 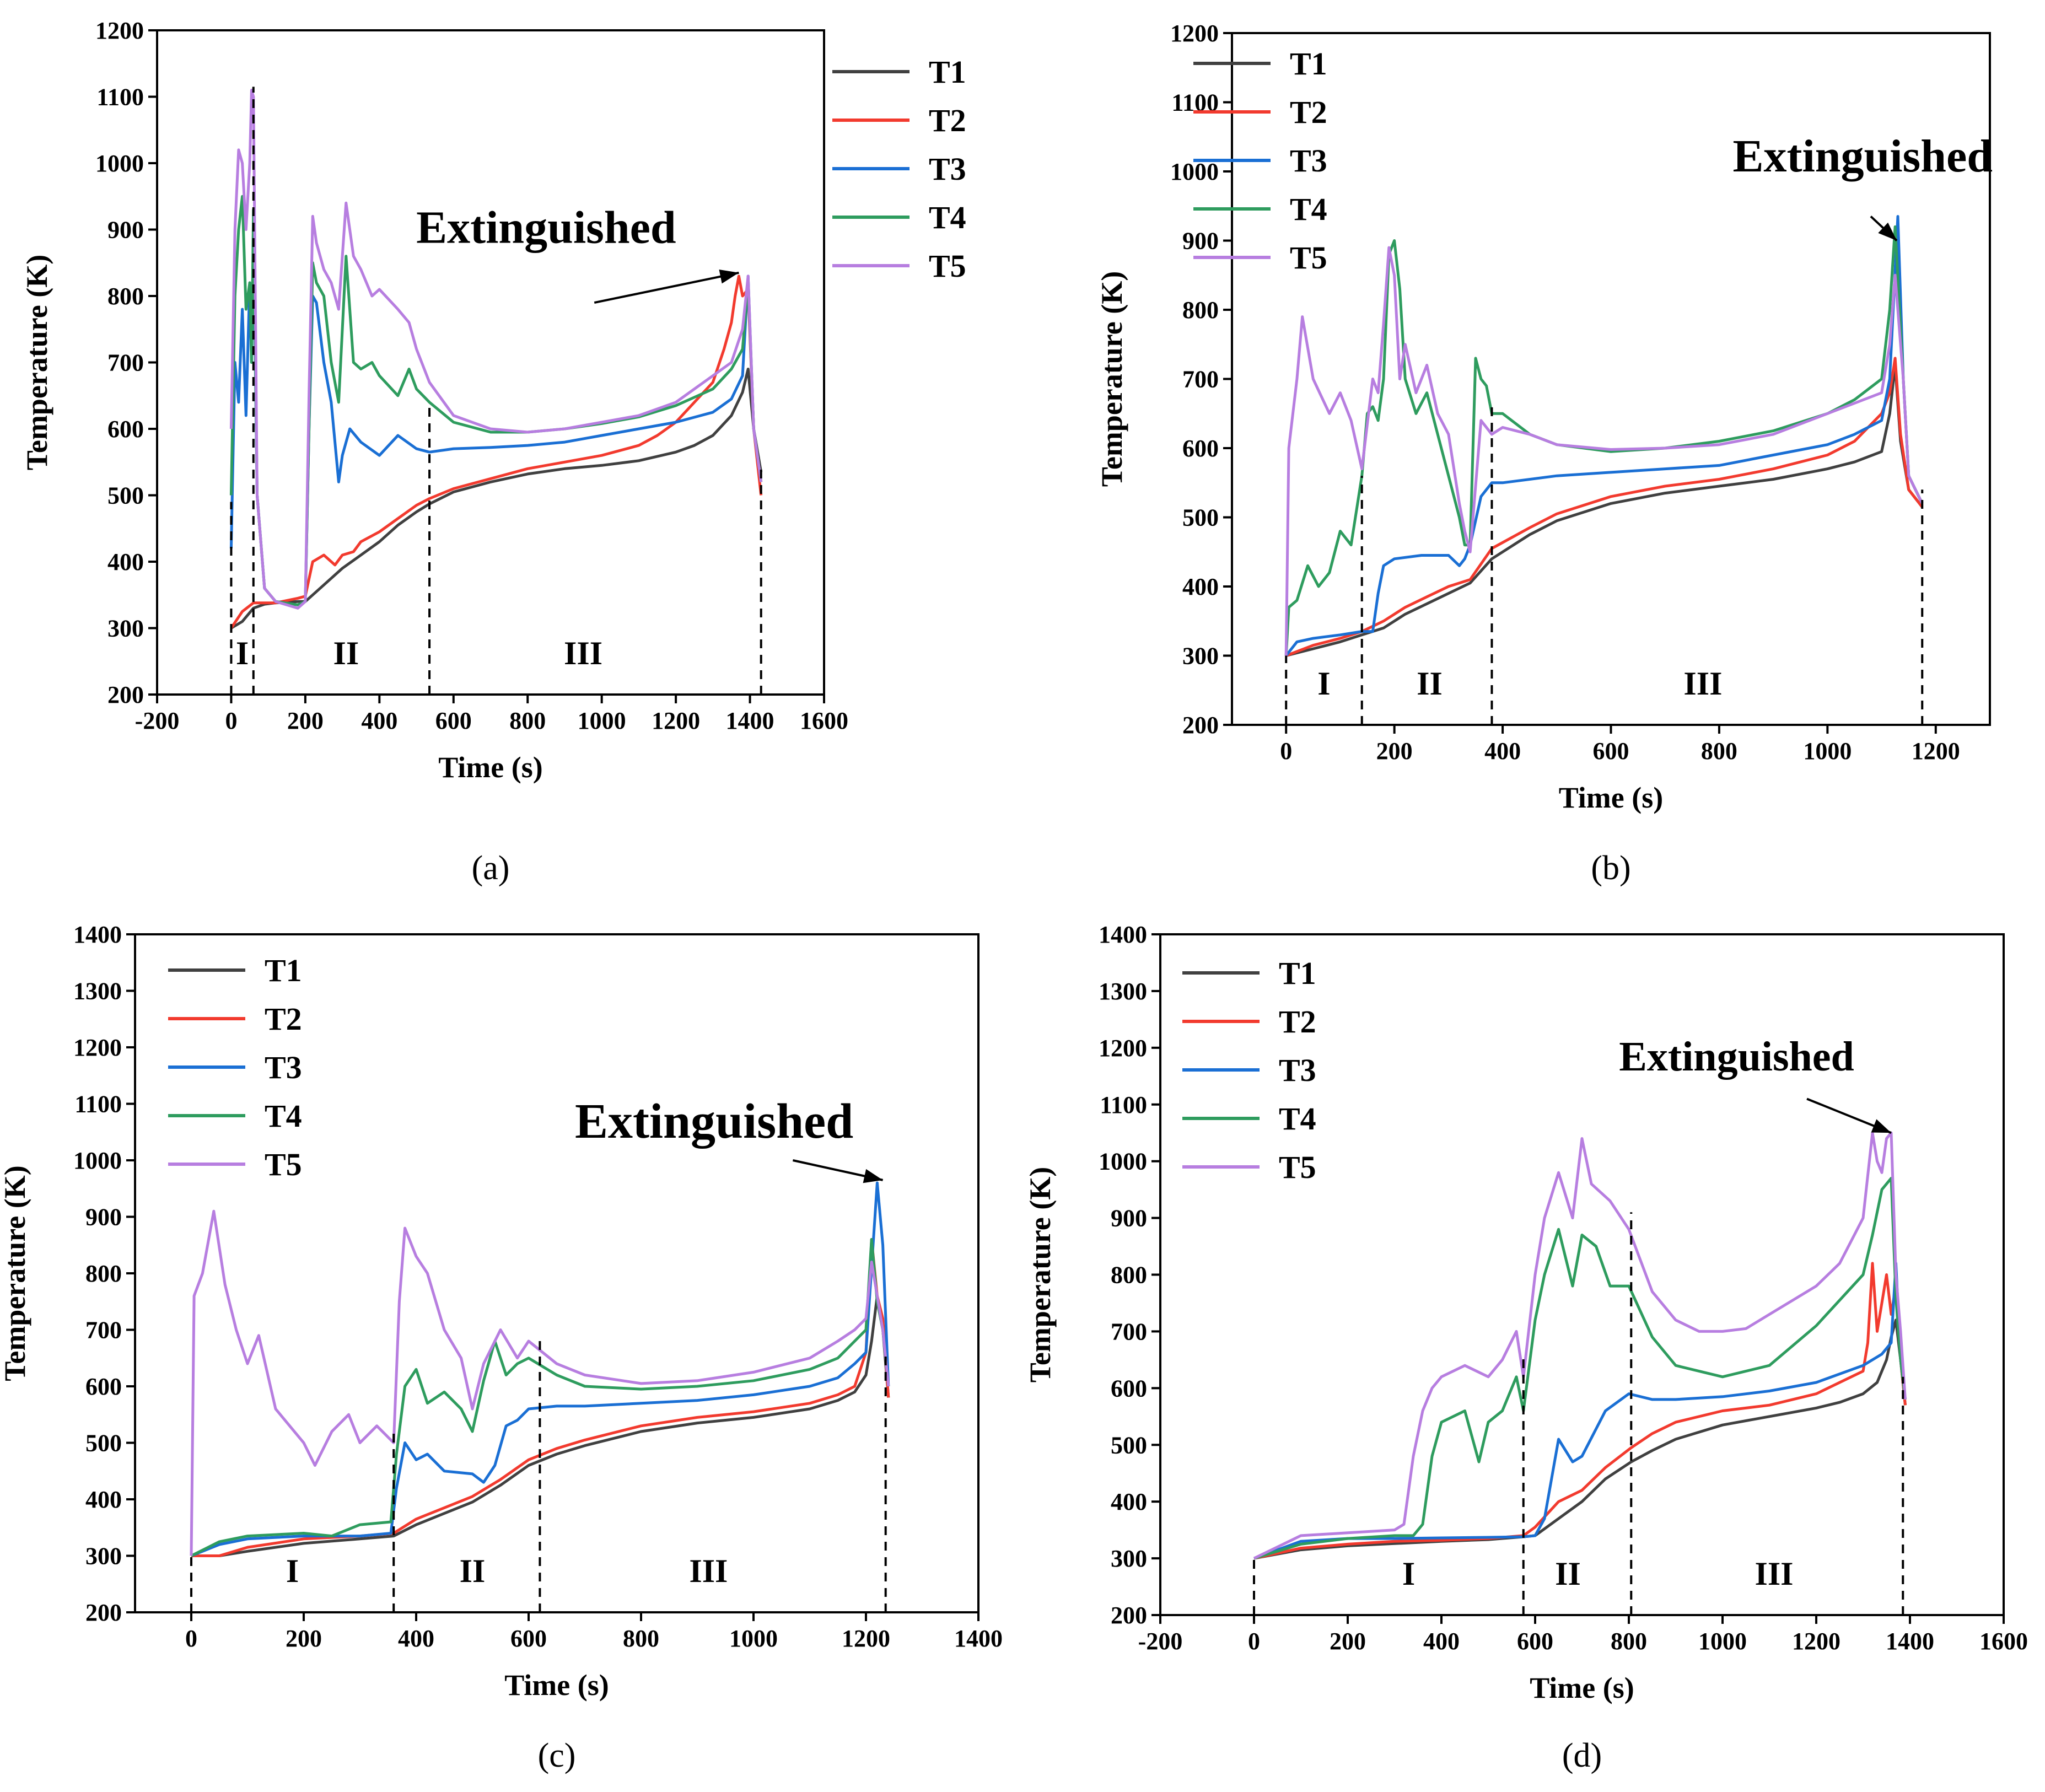 I want to click on y-tick-label: 1400, so click(x=97, y=934).